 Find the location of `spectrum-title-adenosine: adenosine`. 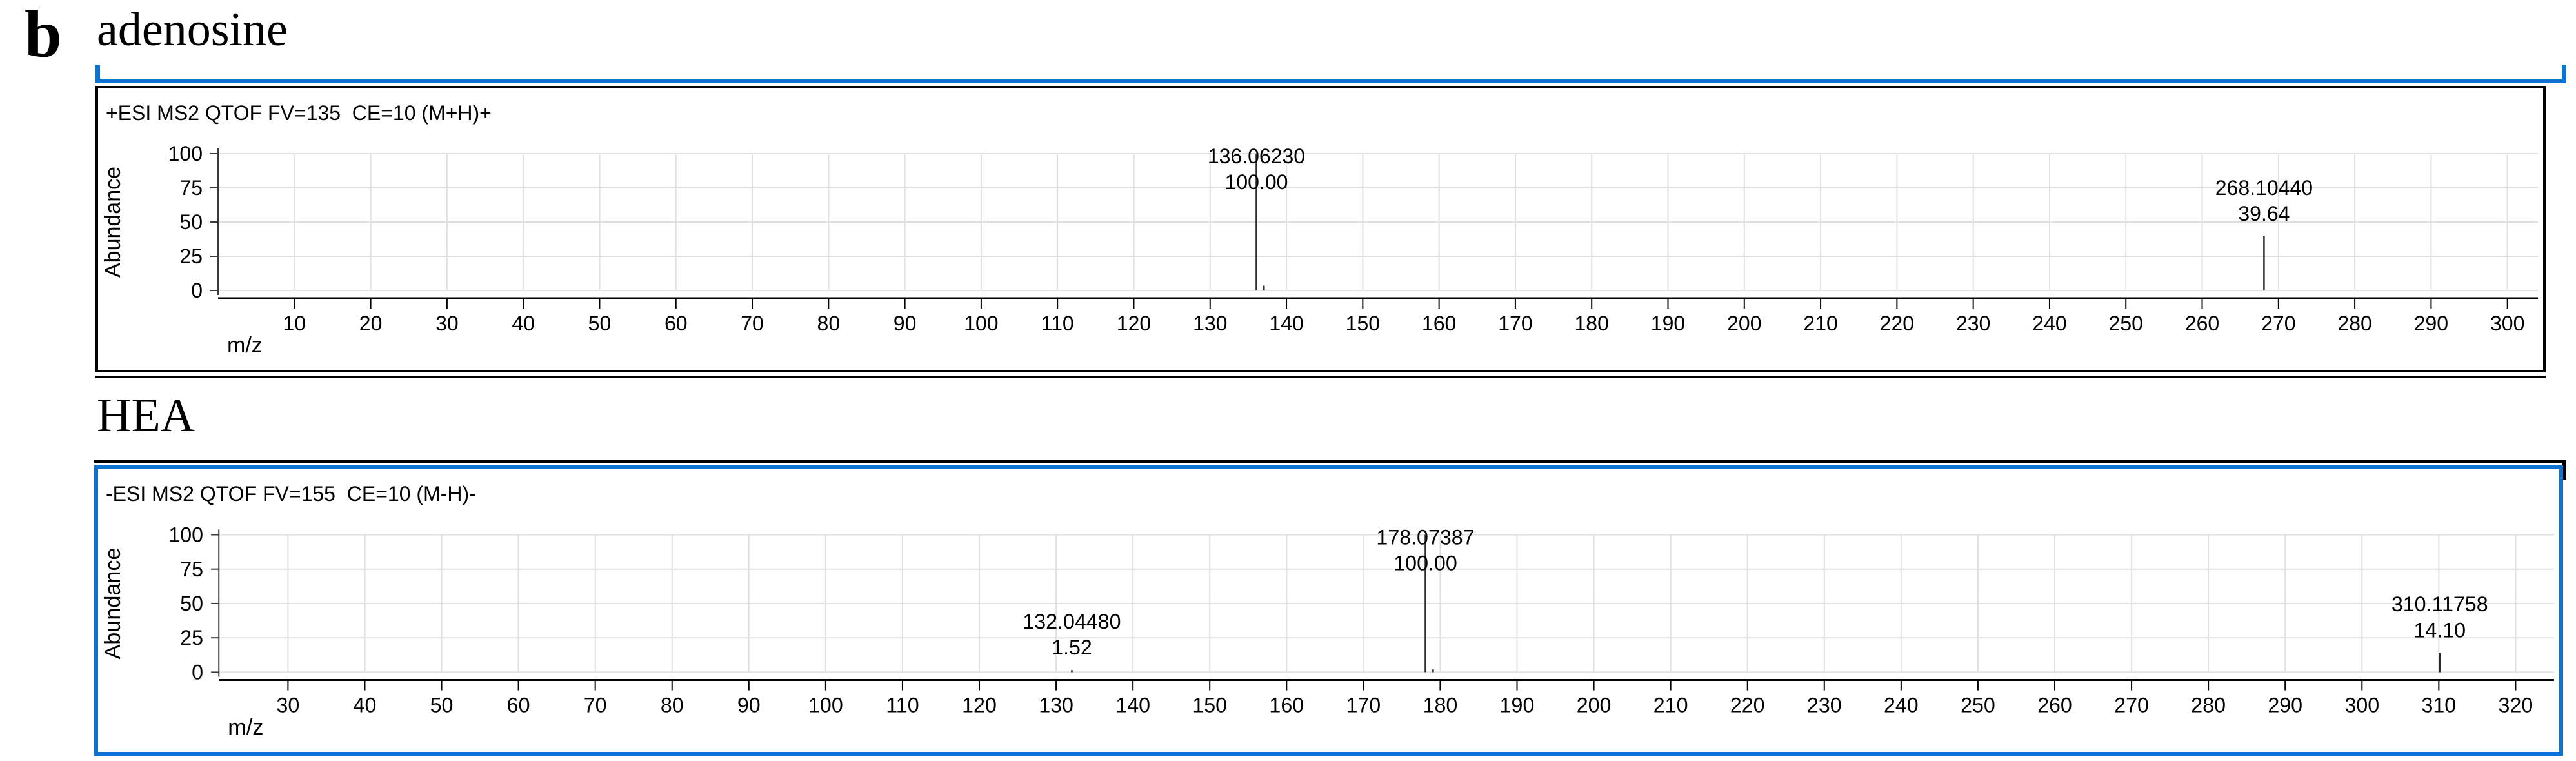

spectrum-title-adenosine: adenosine is located at coordinates (192, 29).